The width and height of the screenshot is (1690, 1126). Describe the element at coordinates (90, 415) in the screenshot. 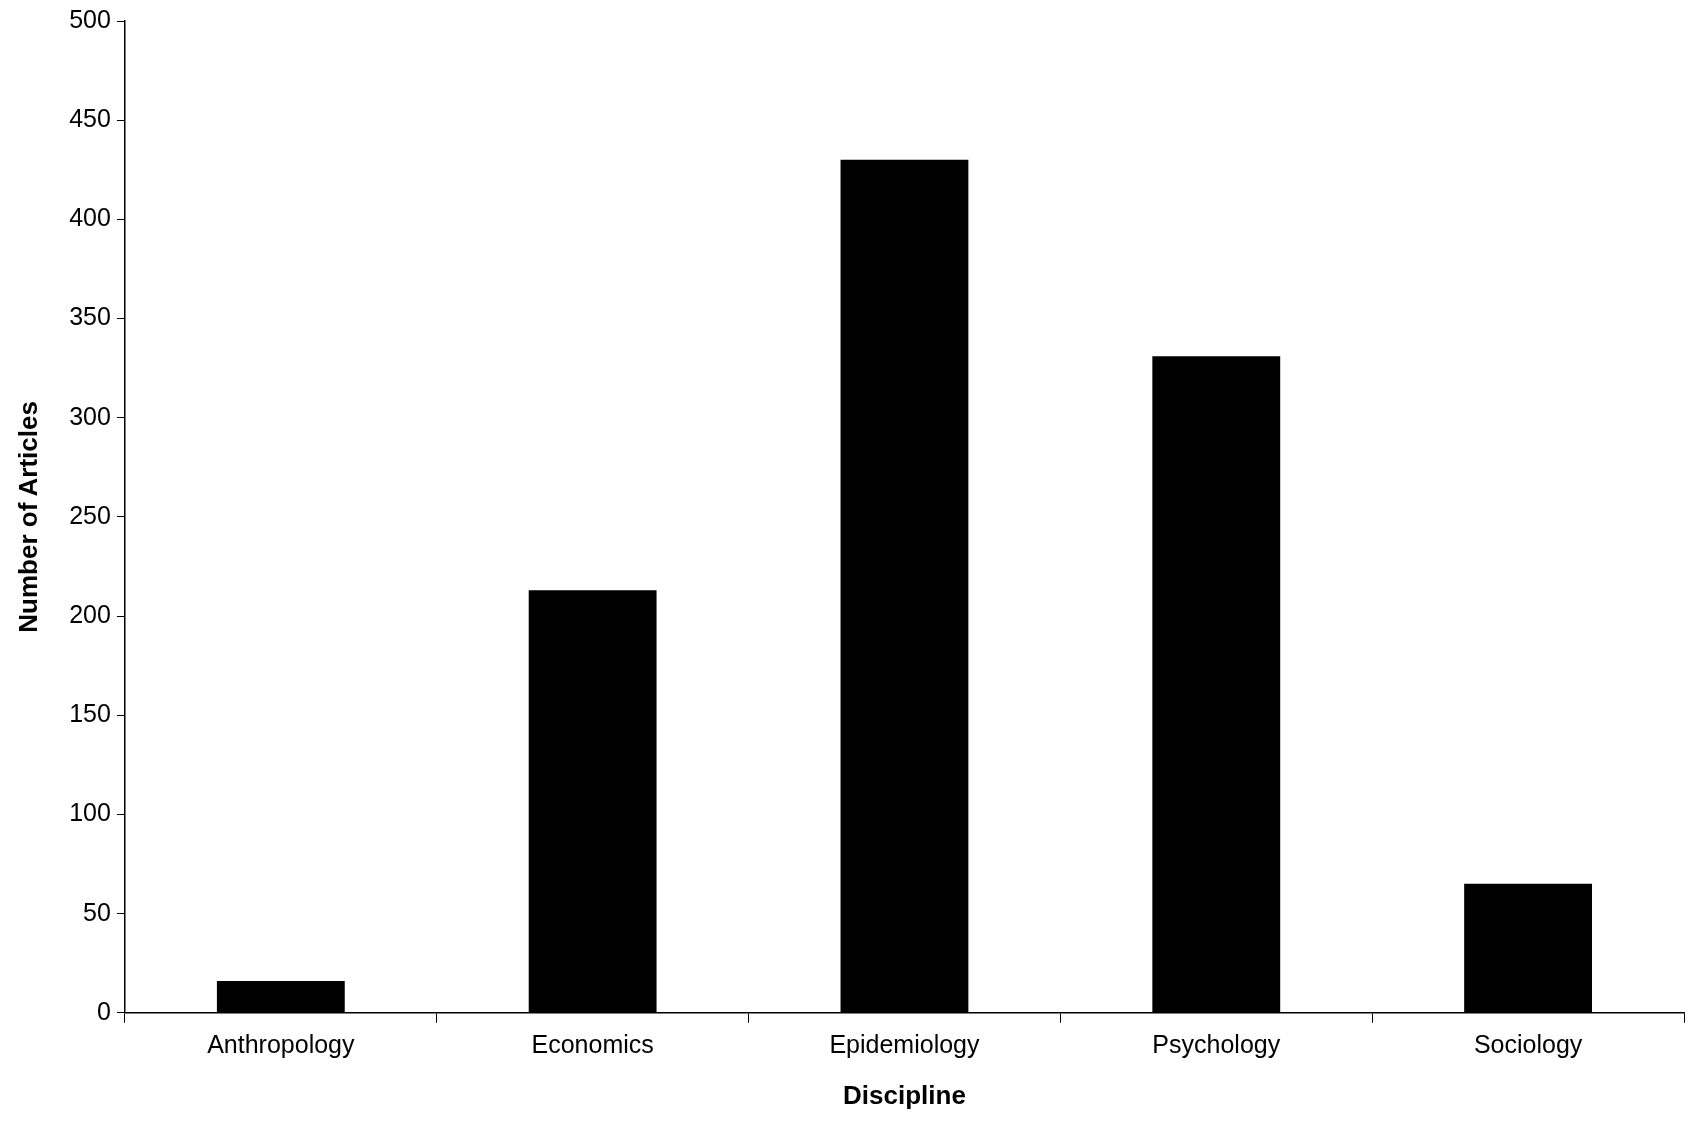

I see `y-tick-label: 300` at that location.